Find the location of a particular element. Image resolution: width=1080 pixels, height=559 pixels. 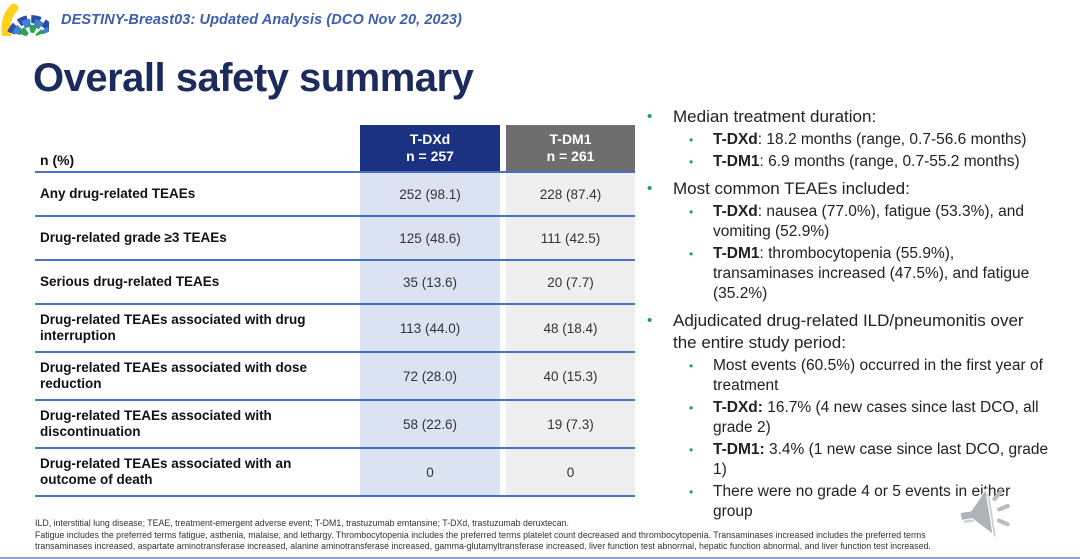

cell-tdxd-value: 113 (44.0) is located at coordinates (430, 328).